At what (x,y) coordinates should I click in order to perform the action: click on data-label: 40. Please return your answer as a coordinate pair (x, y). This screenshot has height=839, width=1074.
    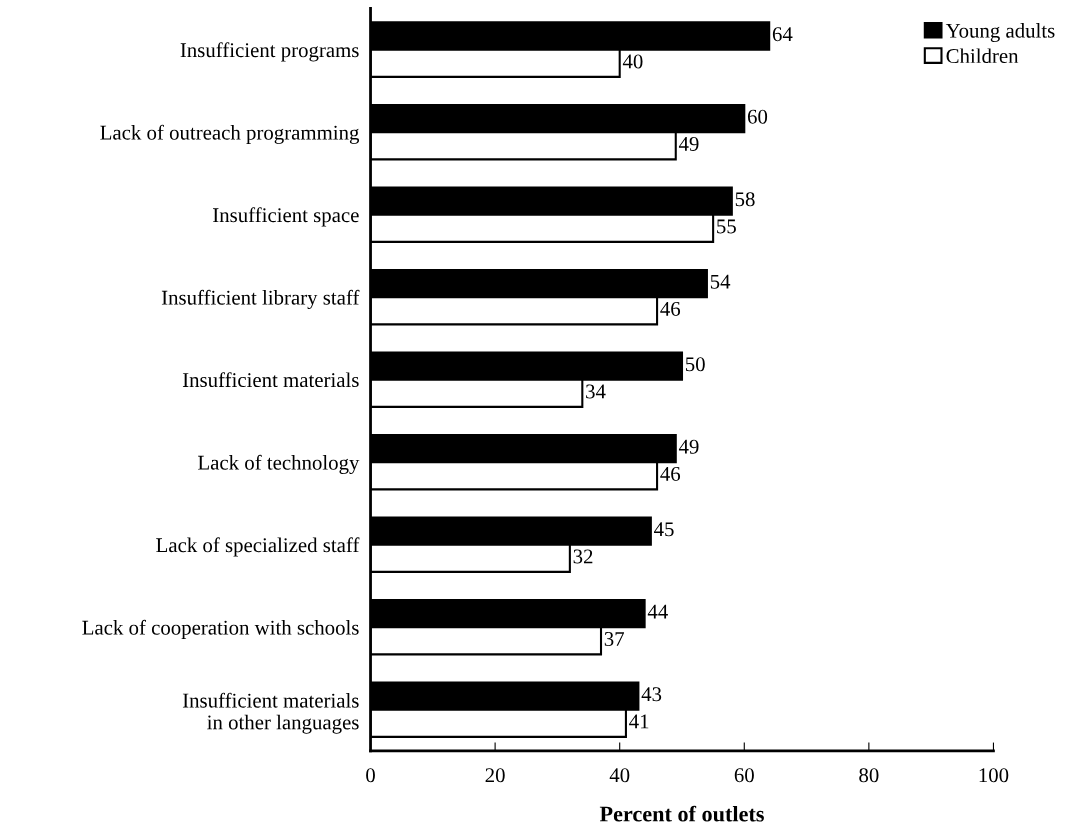
    Looking at the image, I should click on (632, 61).